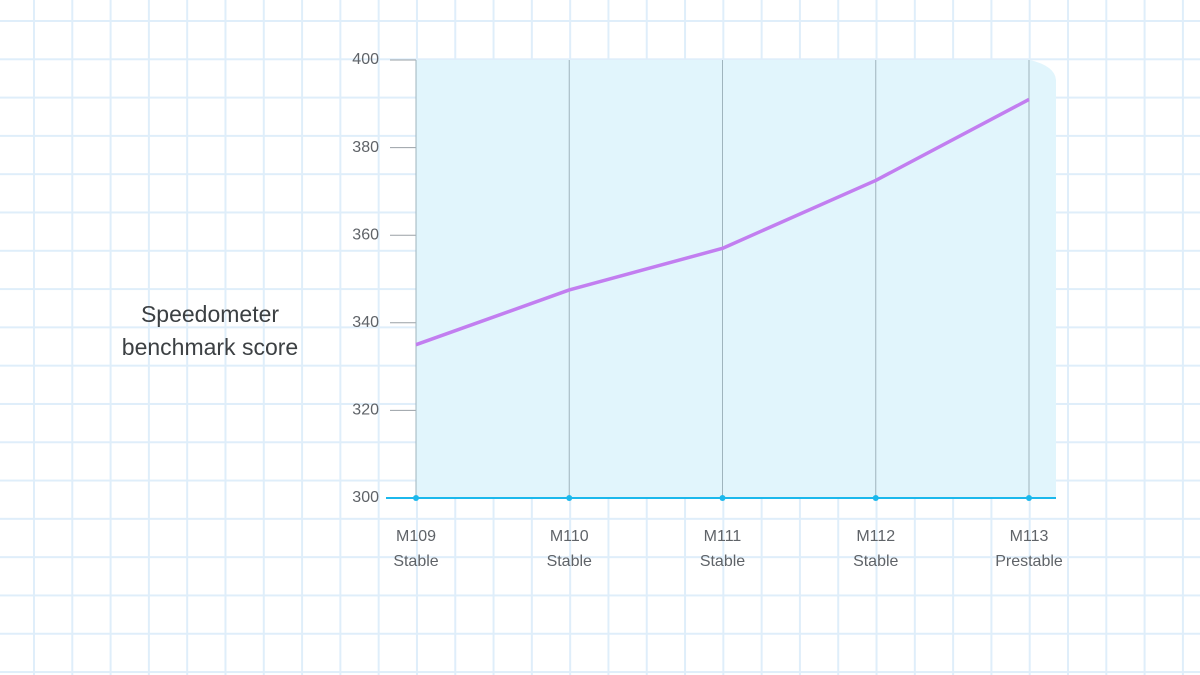  Describe the element at coordinates (365, 59) in the screenshot. I see `y-tick-label: 400` at that location.